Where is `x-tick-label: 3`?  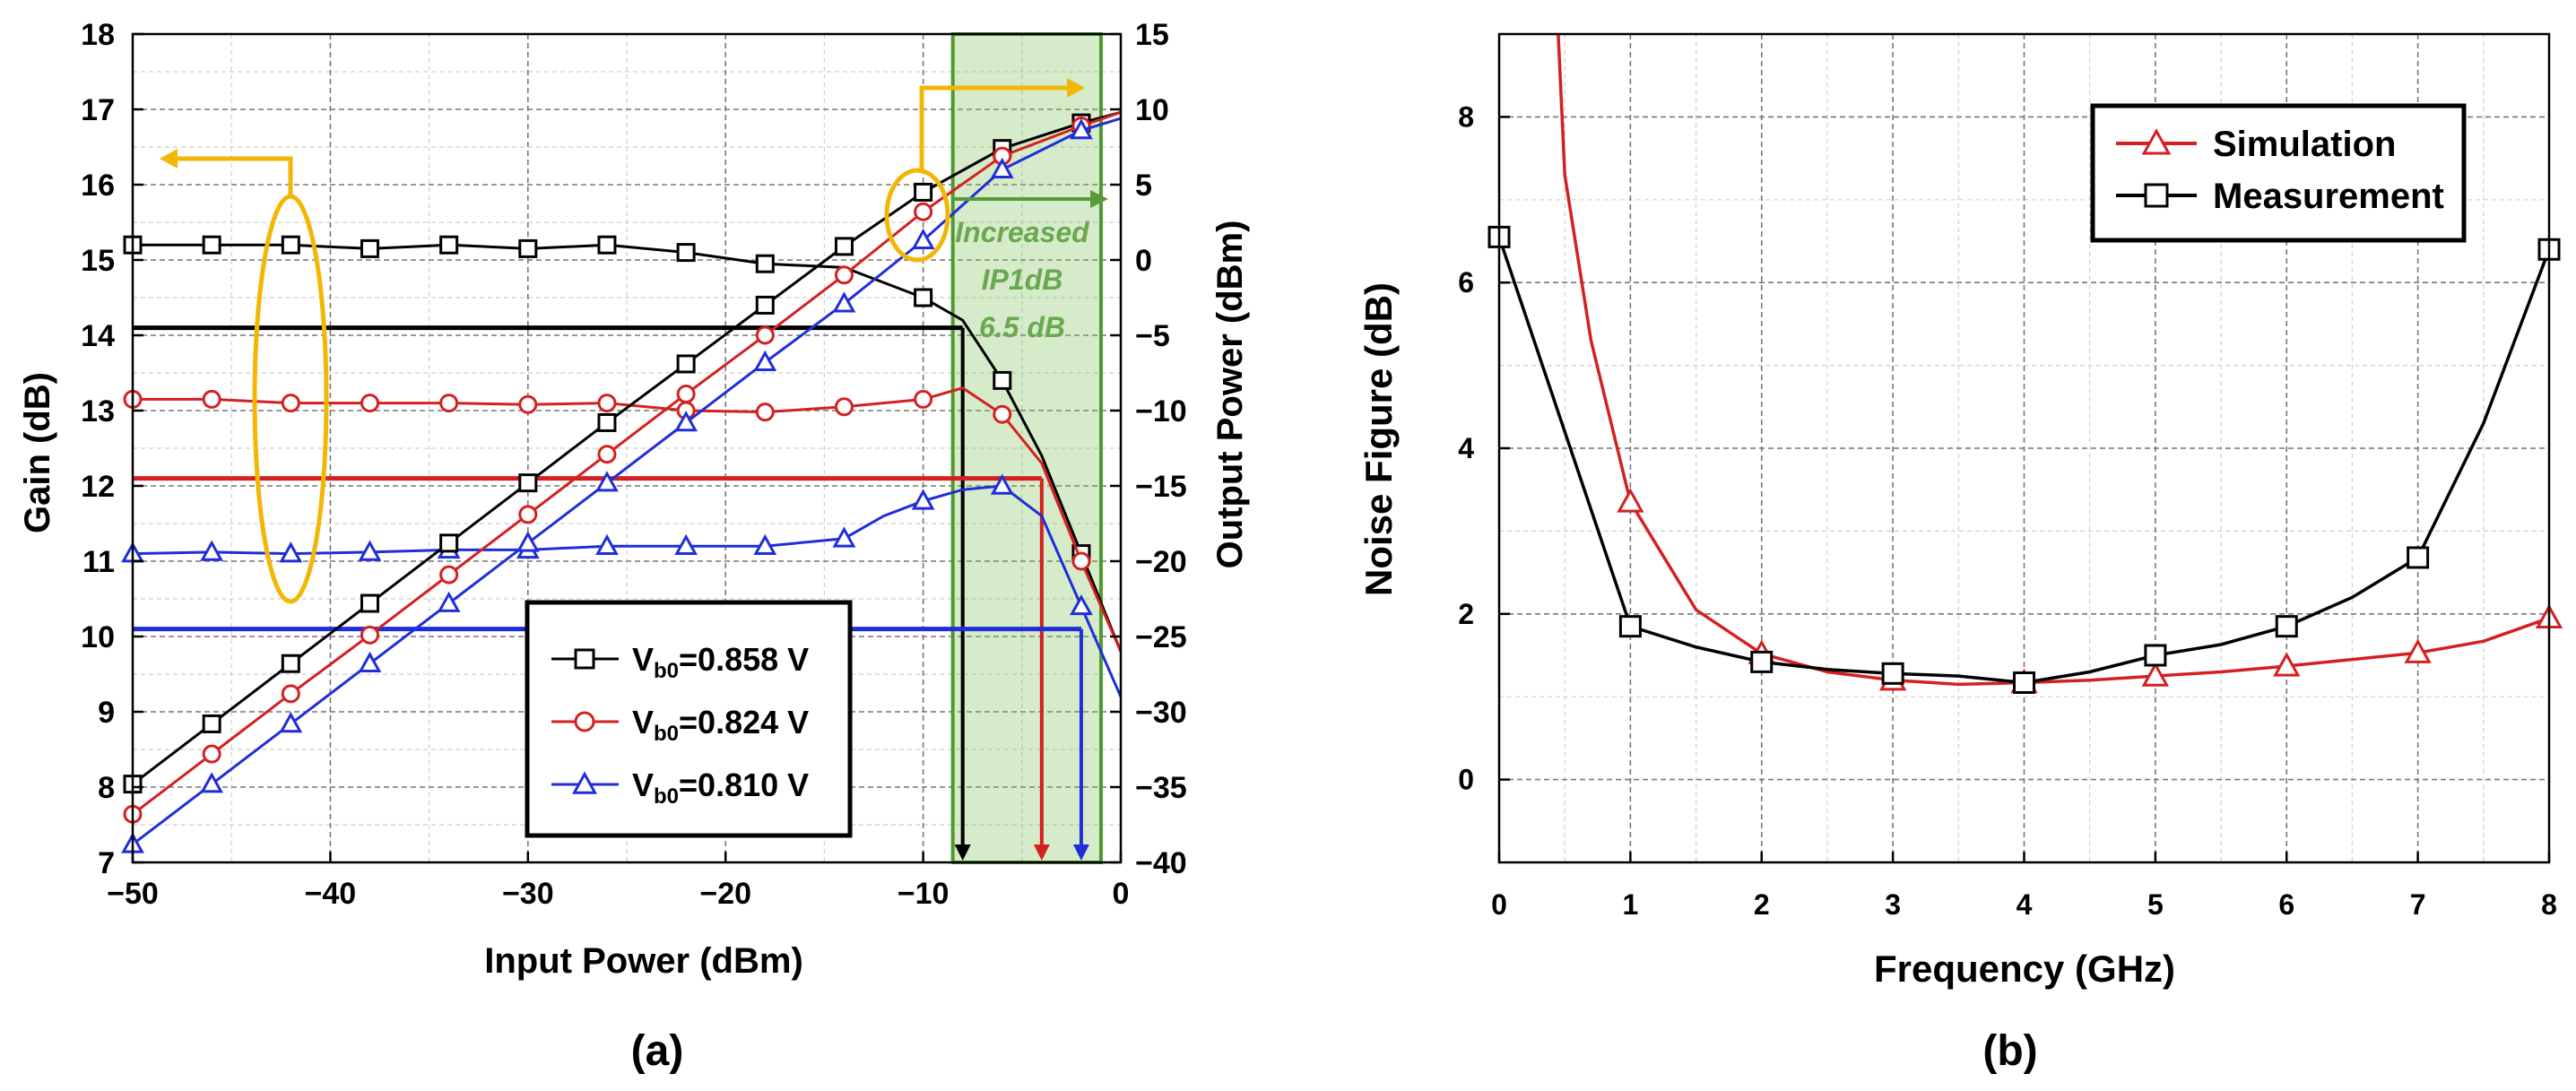
x-tick-label: 3 is located at coordinates (1893, 904).